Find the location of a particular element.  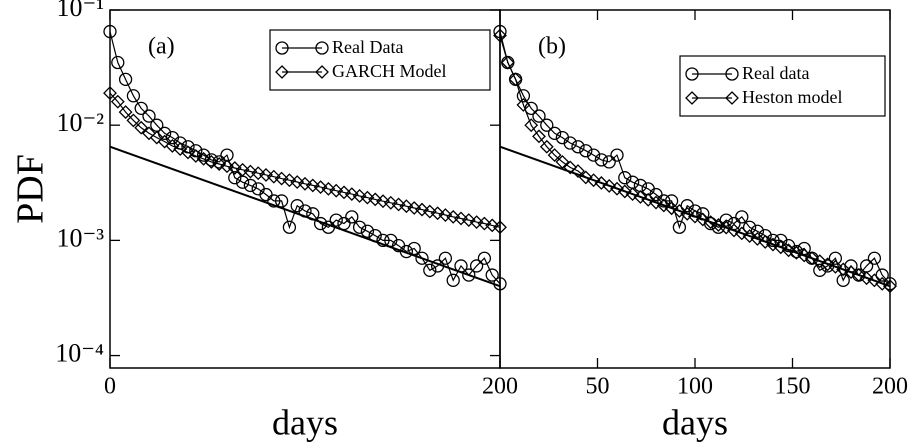

y-axis-label: PDF is located at coordinates (31, 189).